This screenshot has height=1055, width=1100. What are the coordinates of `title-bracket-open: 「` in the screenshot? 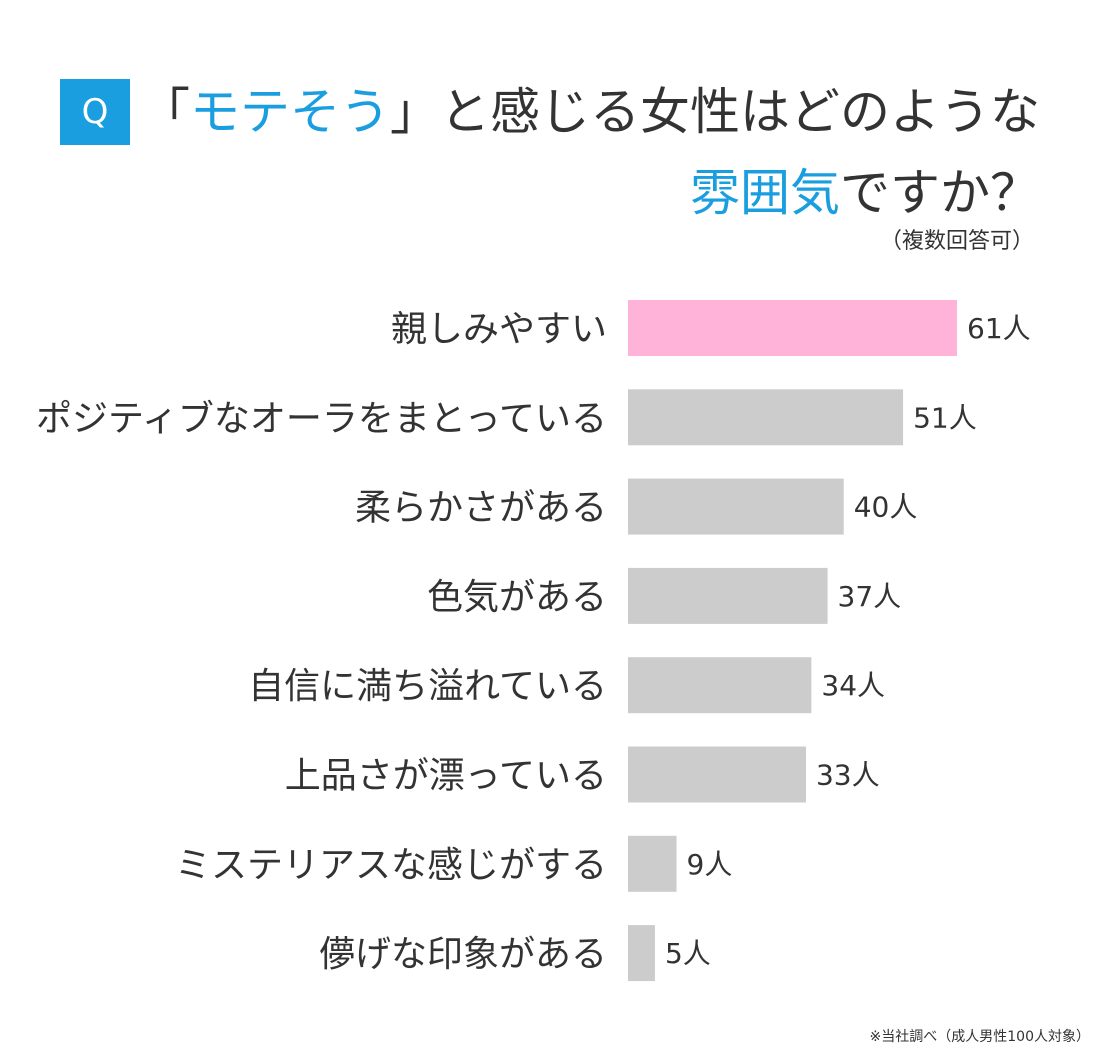 It's located at (165, 112).